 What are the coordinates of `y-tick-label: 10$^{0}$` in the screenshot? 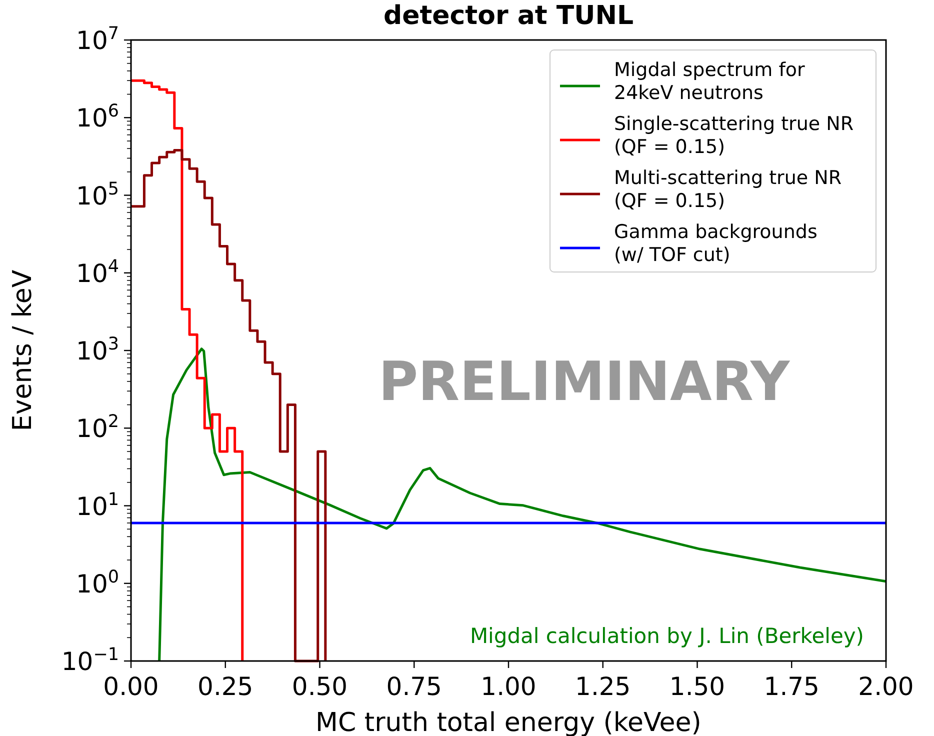 It's located at (97, 582).